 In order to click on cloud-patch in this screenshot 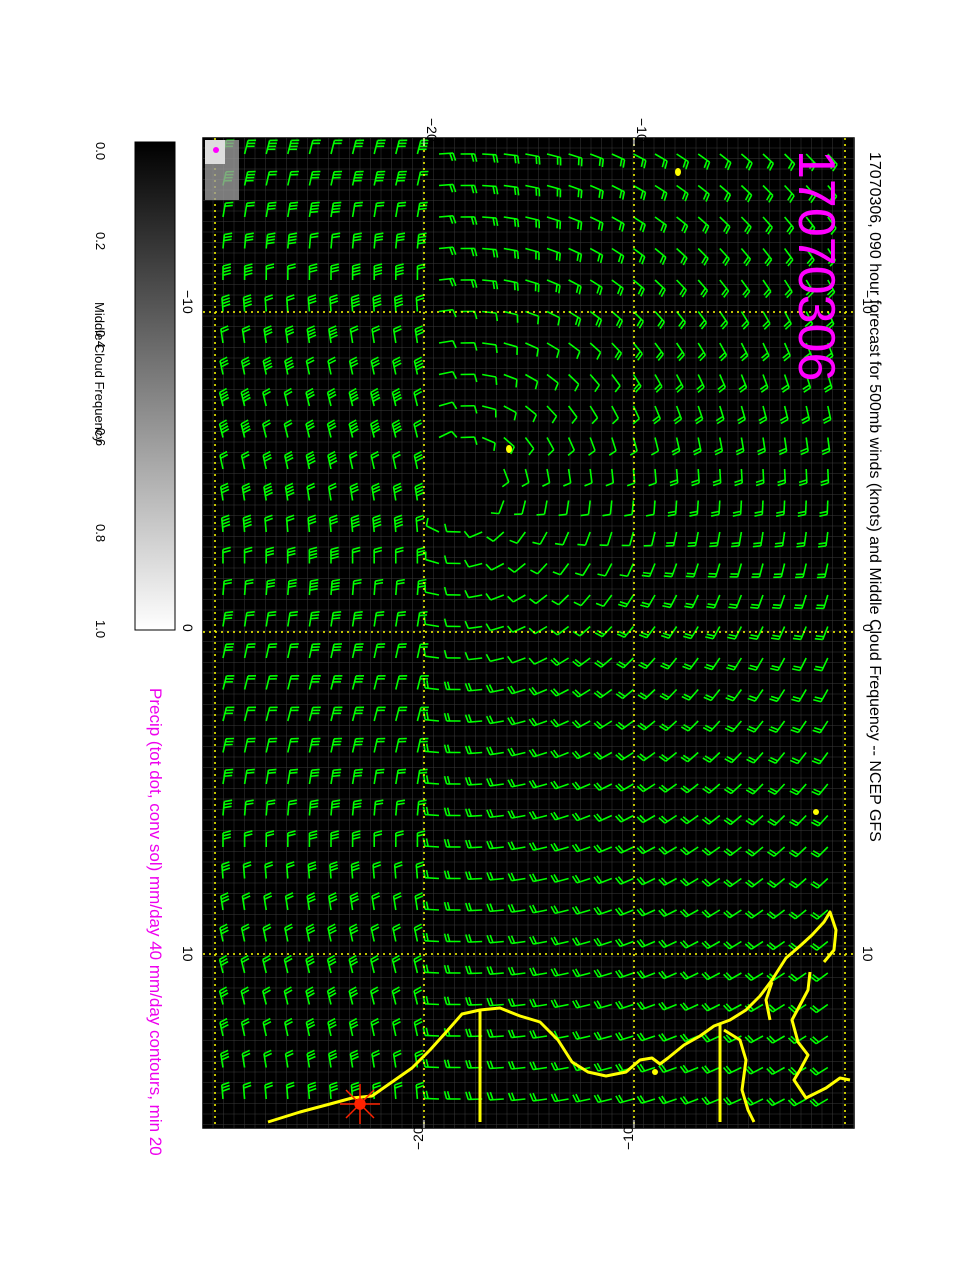, I will do `click(222, 170)`.